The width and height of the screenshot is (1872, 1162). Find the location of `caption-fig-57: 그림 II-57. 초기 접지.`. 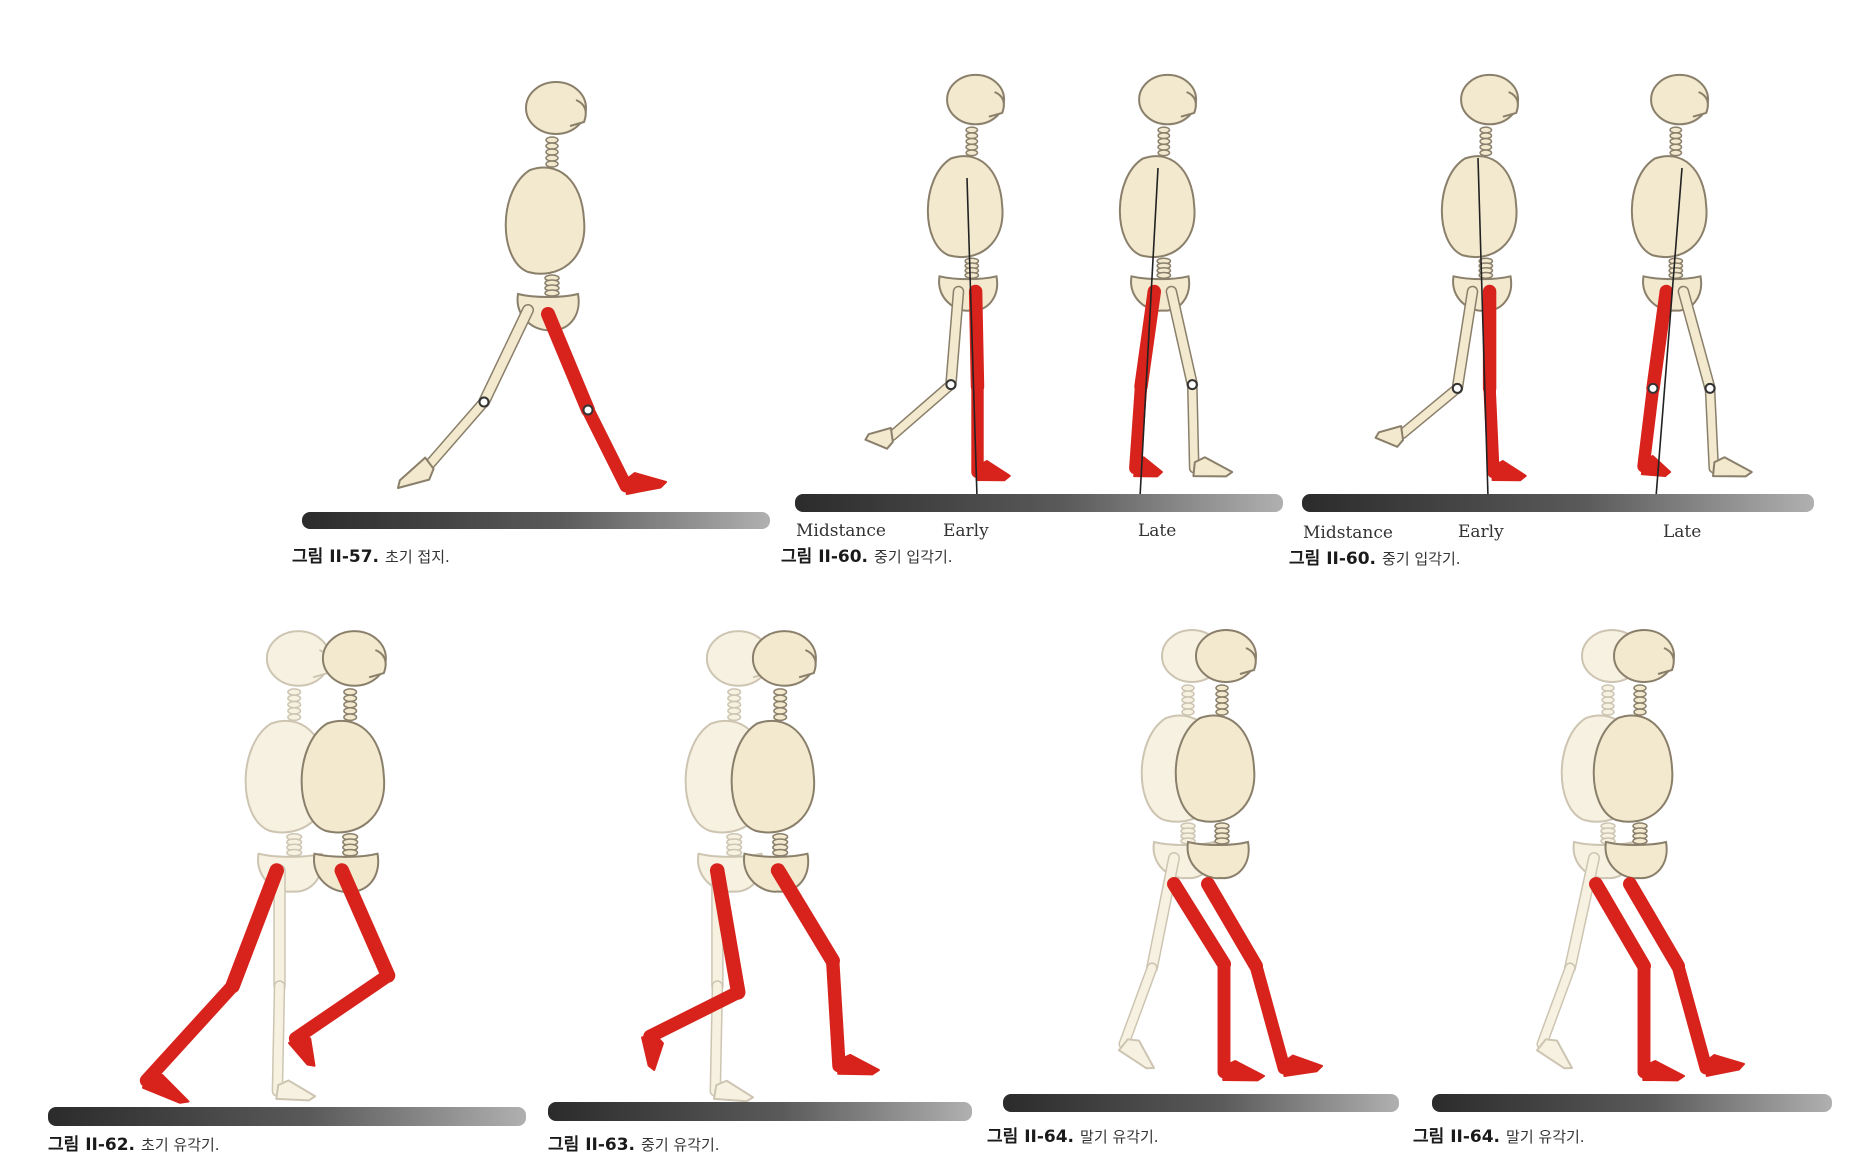

caption-fig-57: 그림 II-57. 초기 접지. is located at coordinates (371, 557).